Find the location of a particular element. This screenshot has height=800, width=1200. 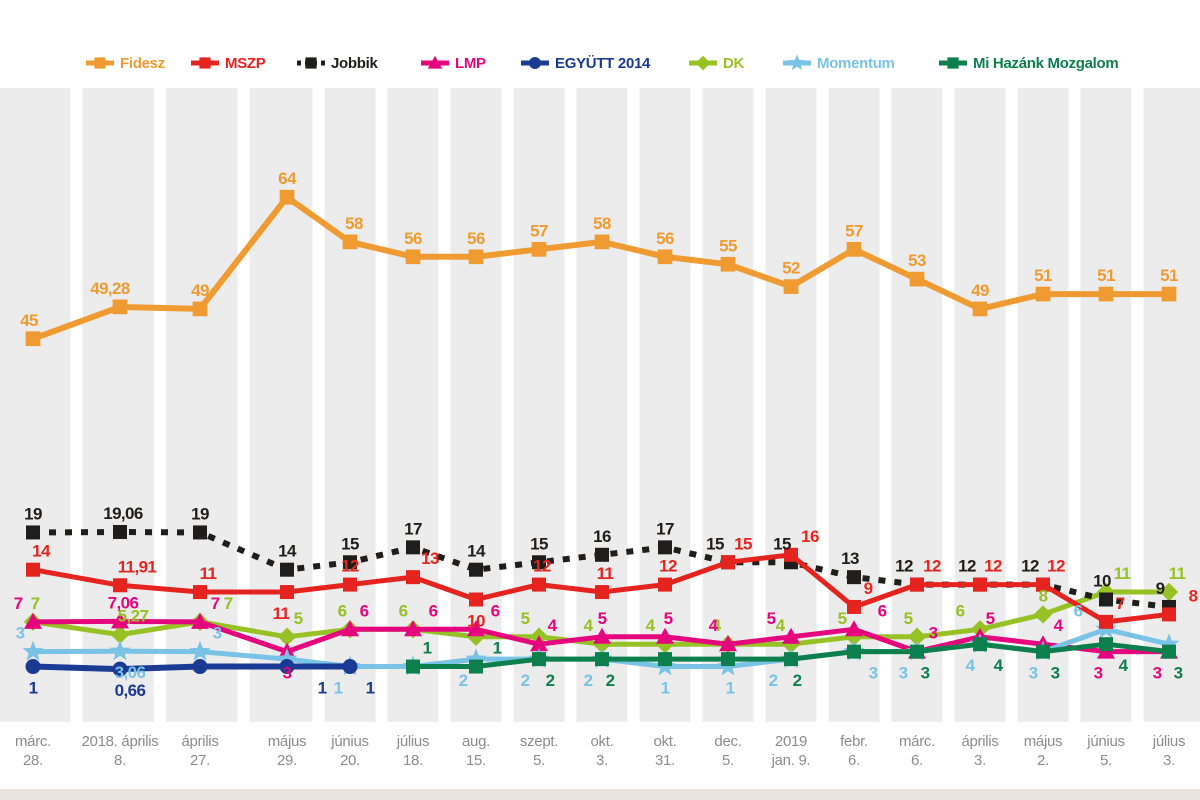

value-label: 55 is located at coordinates (728, 245).